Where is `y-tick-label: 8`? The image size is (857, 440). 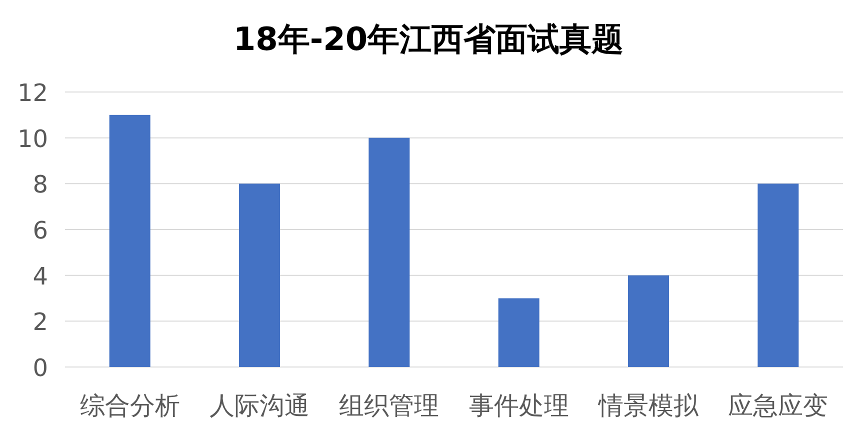 y-tick-label: 8 is located at coordinates (40, 184).